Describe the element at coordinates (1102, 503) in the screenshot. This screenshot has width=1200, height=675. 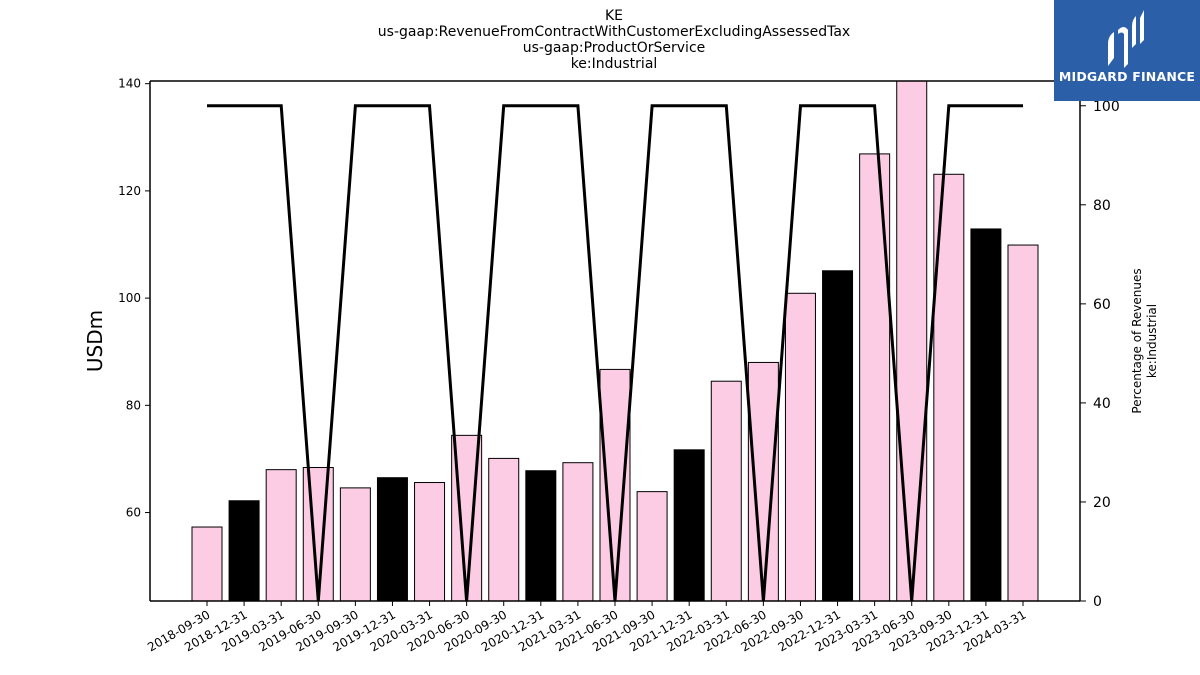
I see `right-tick-label: 20` at that location.